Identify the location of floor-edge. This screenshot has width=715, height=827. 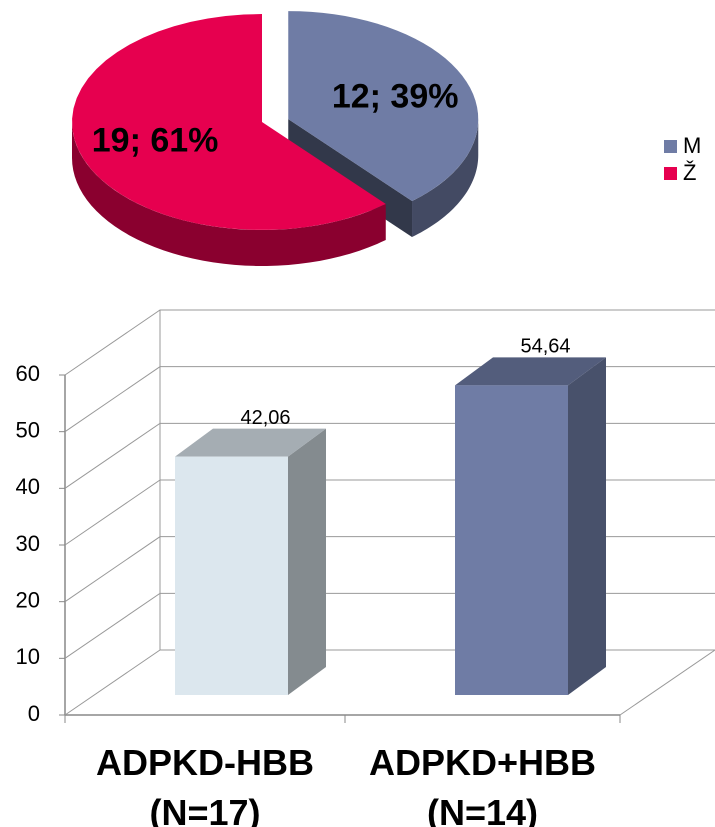
(667, 682).